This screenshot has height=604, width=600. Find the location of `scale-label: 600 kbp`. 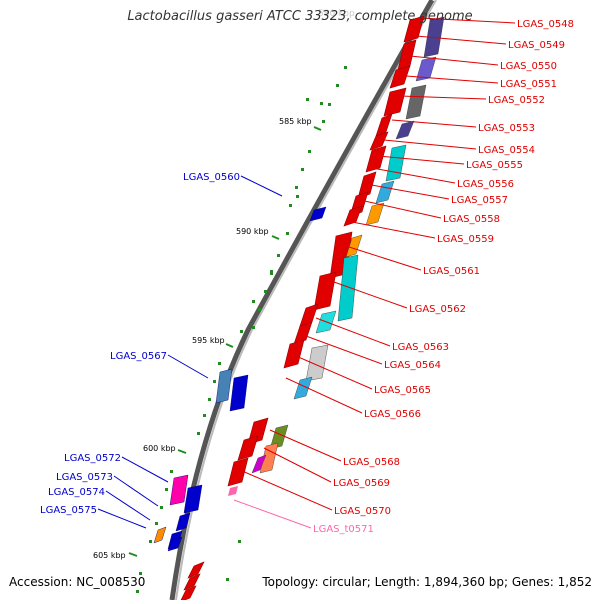

scale-label: 600 kbp is located at coordinates (159, 448).